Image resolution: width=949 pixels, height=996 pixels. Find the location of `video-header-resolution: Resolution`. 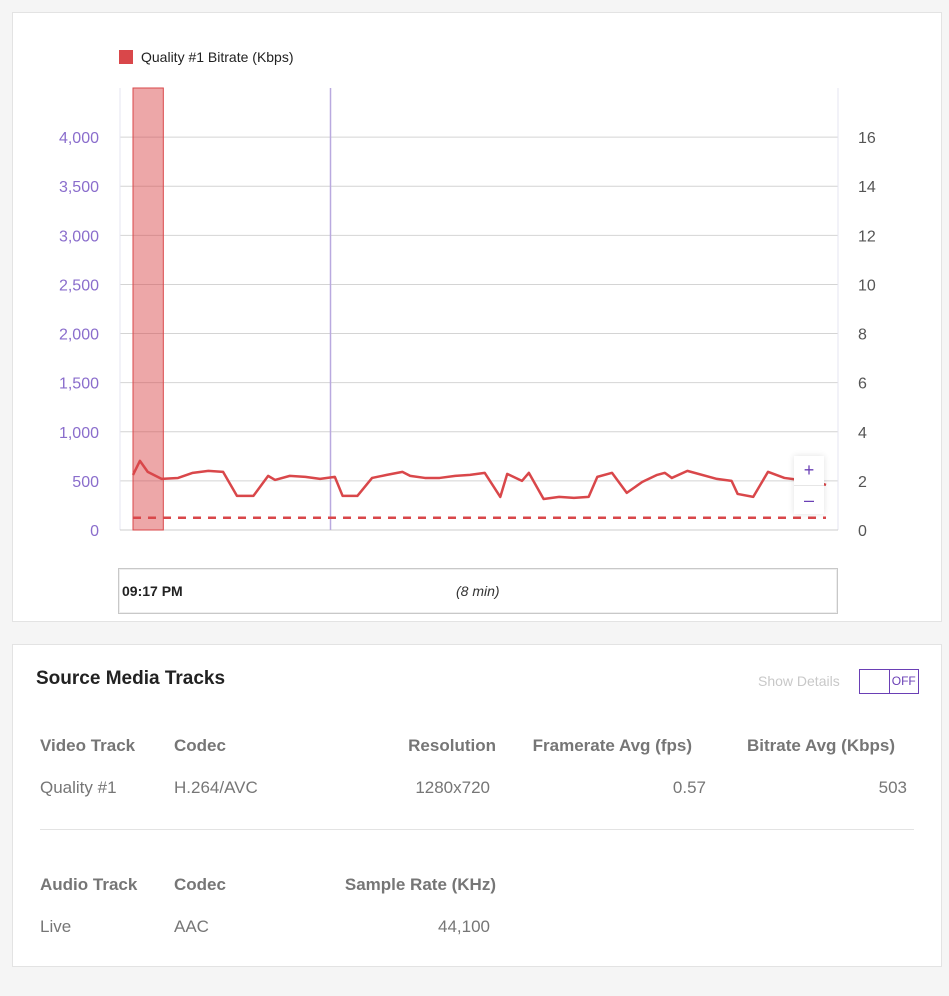

video-header-resolution: Resolution is located at coordinates (452, 745).